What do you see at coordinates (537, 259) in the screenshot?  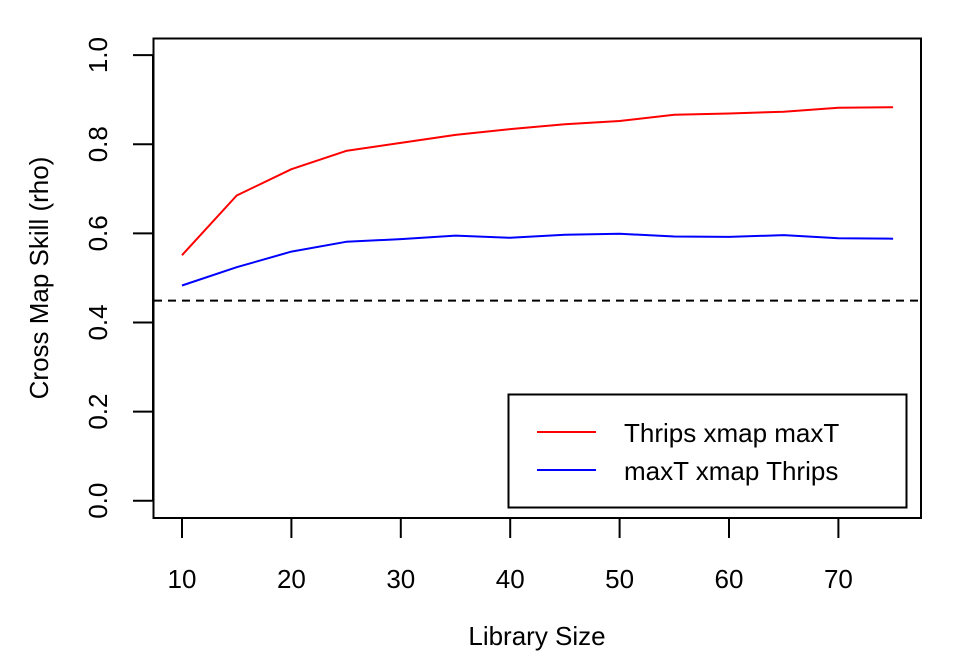 I see `series-line-maxt-xmap-thrips` at bounding box center [537, 259].